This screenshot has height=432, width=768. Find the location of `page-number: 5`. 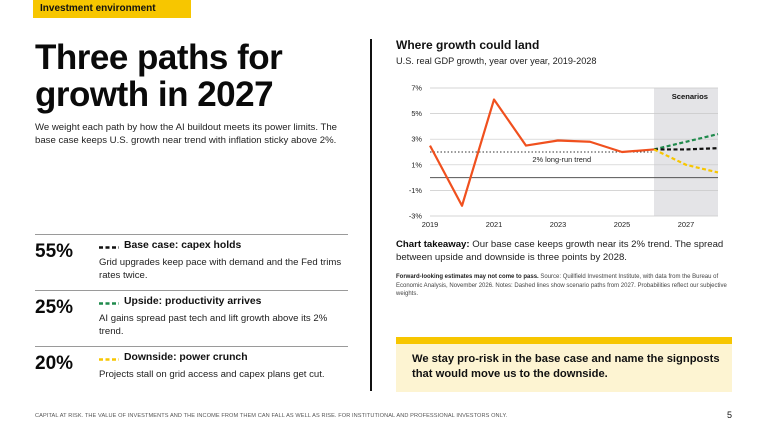

page-number: 5 is located at coordinates (730, 415).